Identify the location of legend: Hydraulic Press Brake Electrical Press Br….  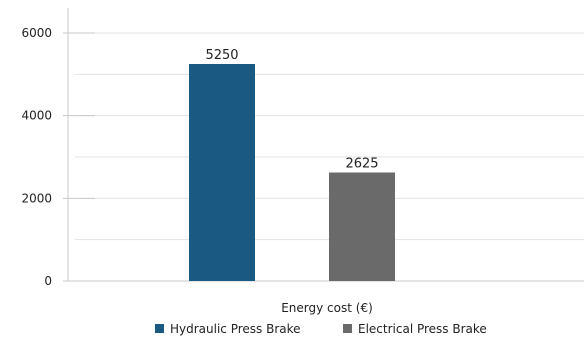
(321, 329).